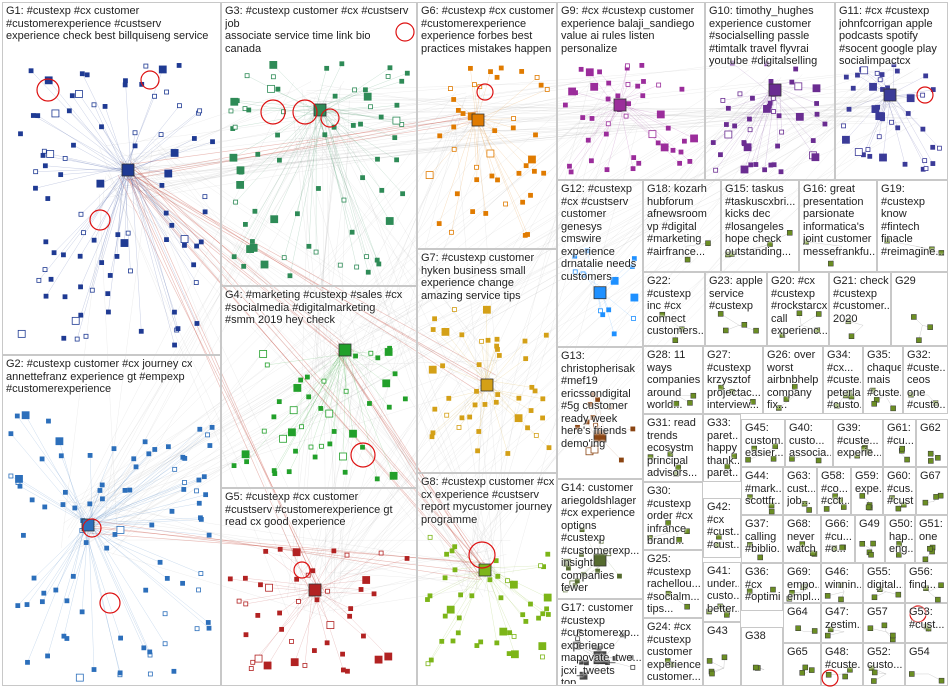  I want to click on group-box-g52, so click(884, 664).